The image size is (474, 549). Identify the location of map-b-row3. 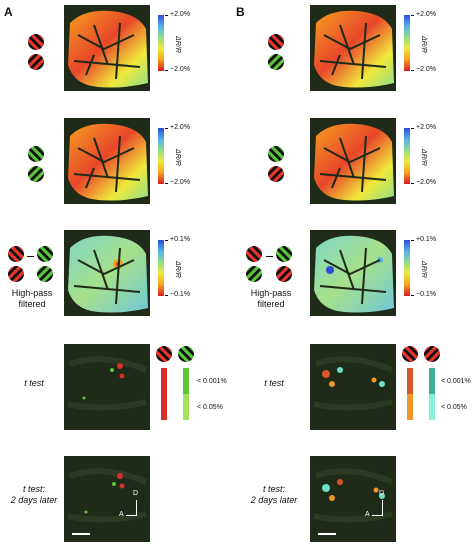
(353, 273).